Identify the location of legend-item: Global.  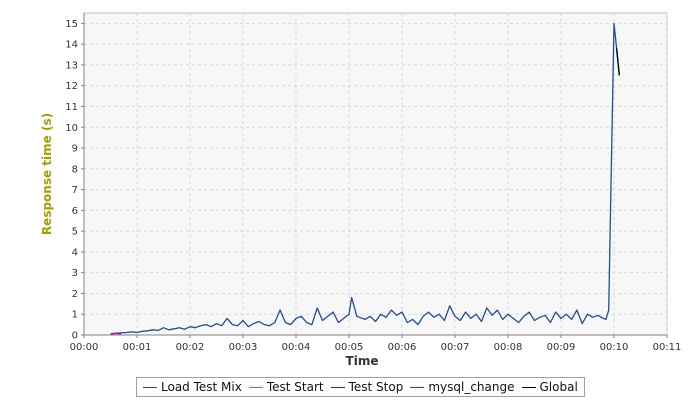
(549, 387).